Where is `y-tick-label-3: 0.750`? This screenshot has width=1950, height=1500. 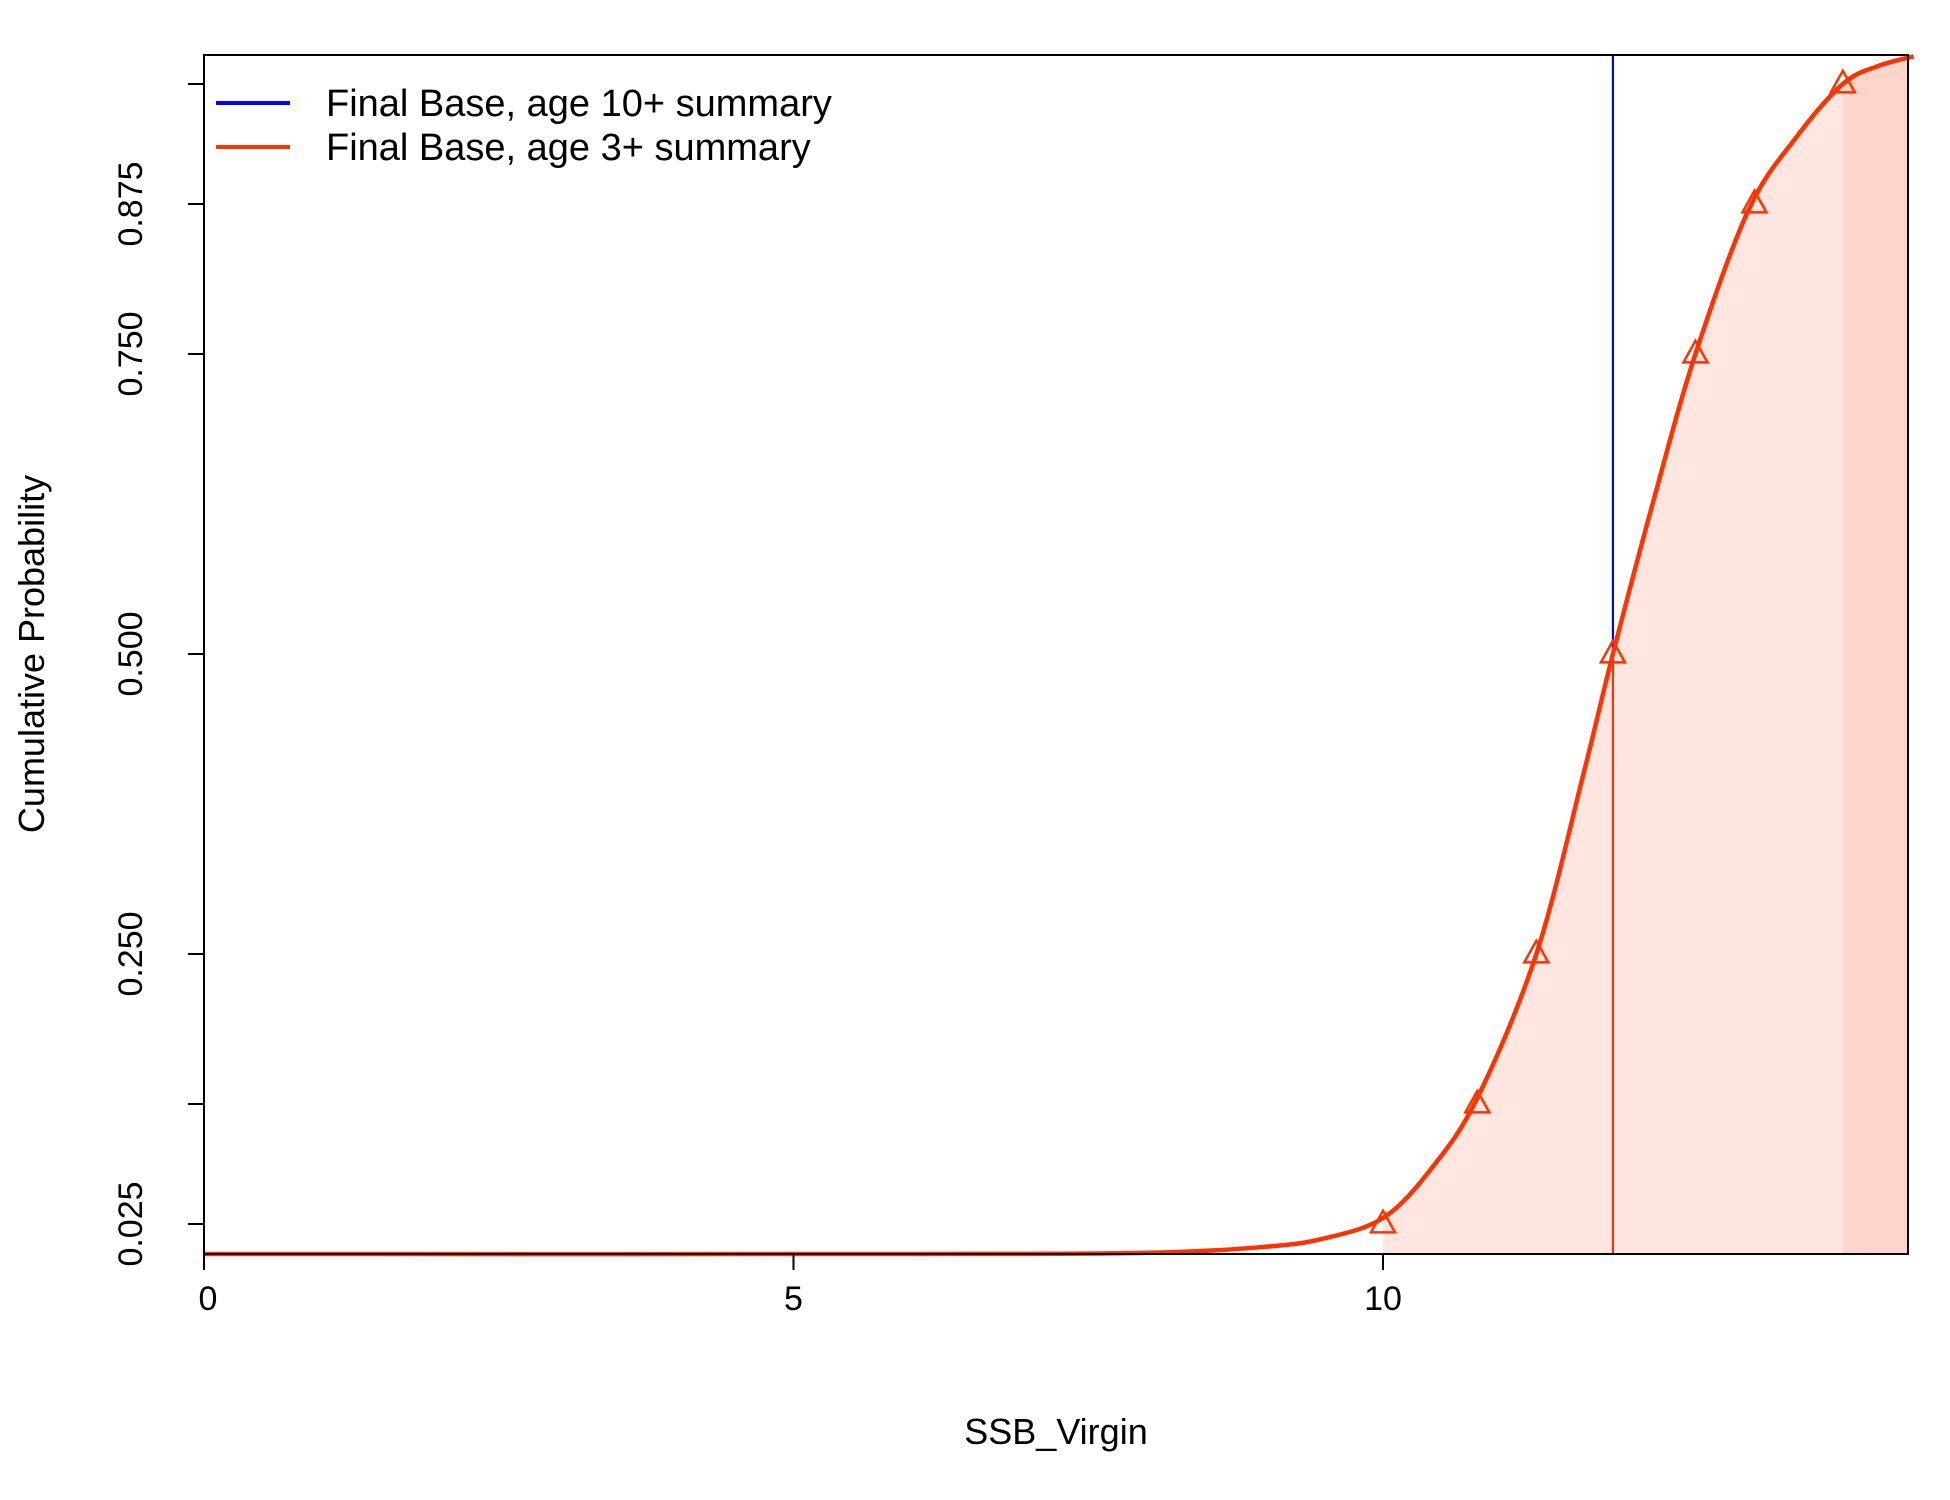
y-tick-label-3: 0.750 is located at coordinates (131, 353).